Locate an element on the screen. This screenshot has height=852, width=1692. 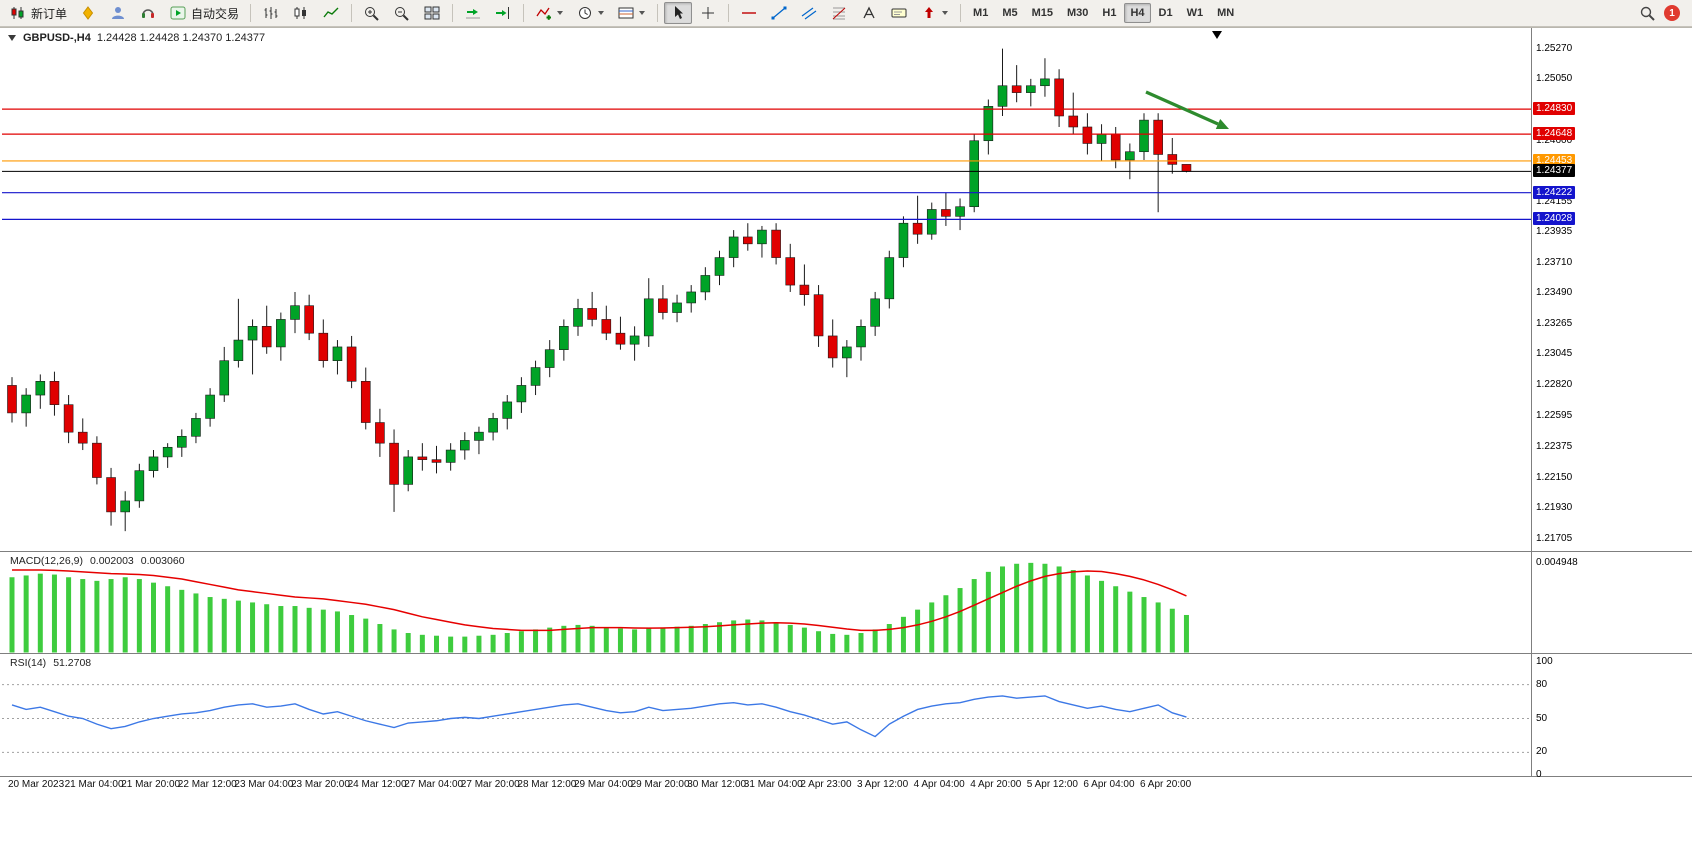
auto-trading-button: 自动交易 is located at coordinates (204, 13).